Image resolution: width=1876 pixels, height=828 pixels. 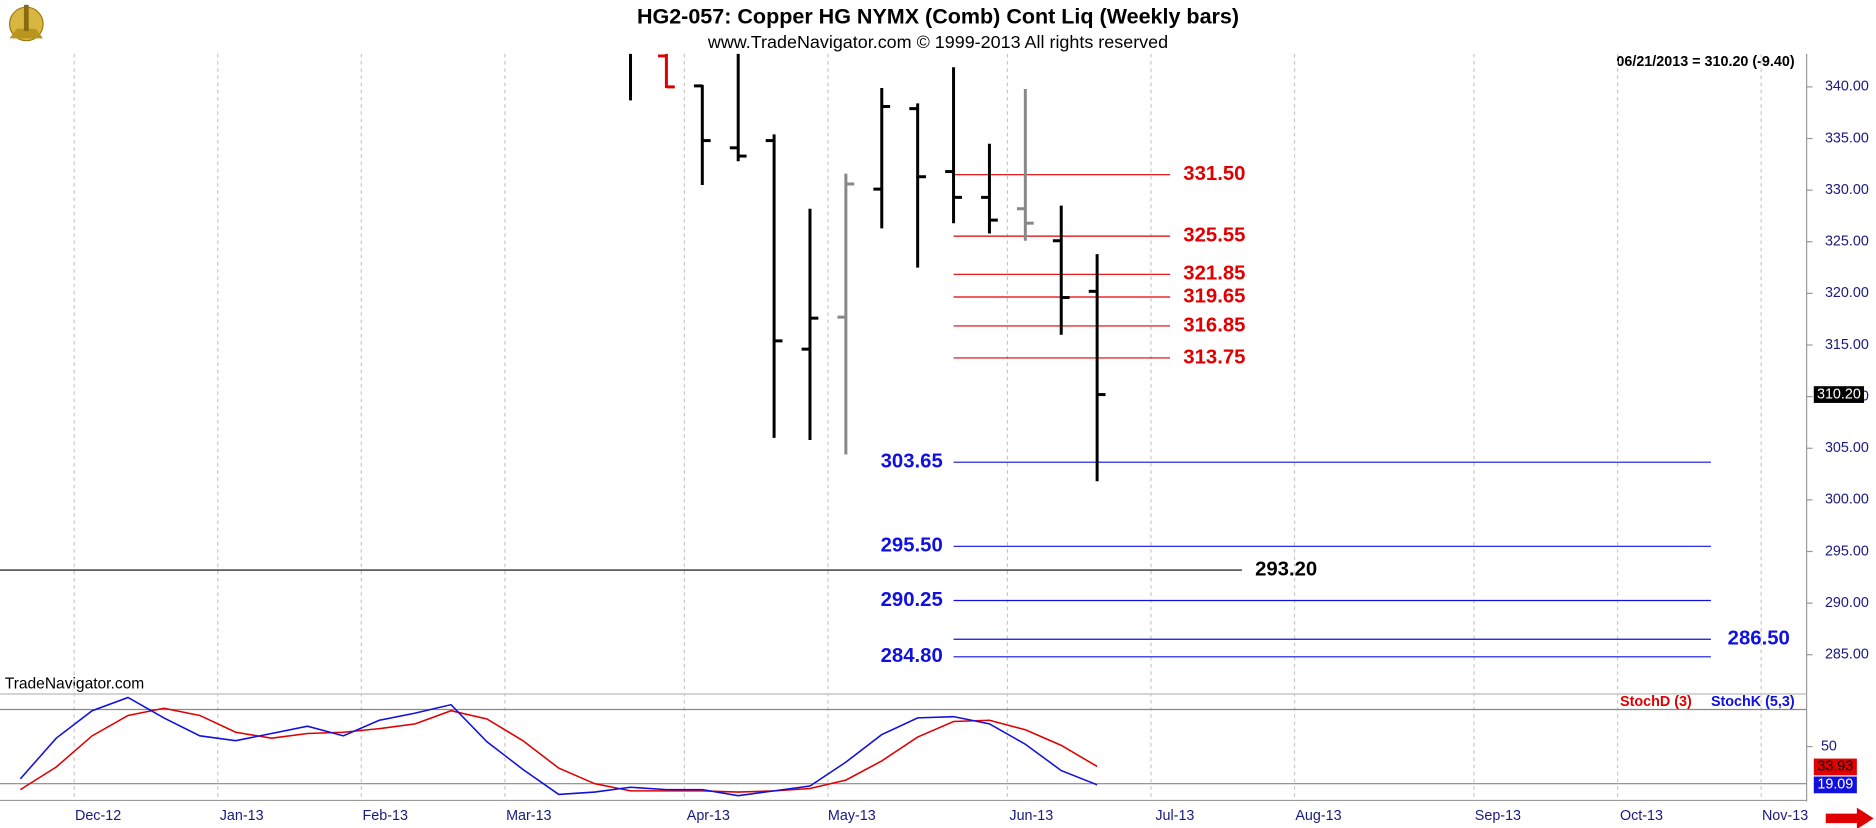 I want to click on level-label: 319.65, so click(x=1214, y=296).